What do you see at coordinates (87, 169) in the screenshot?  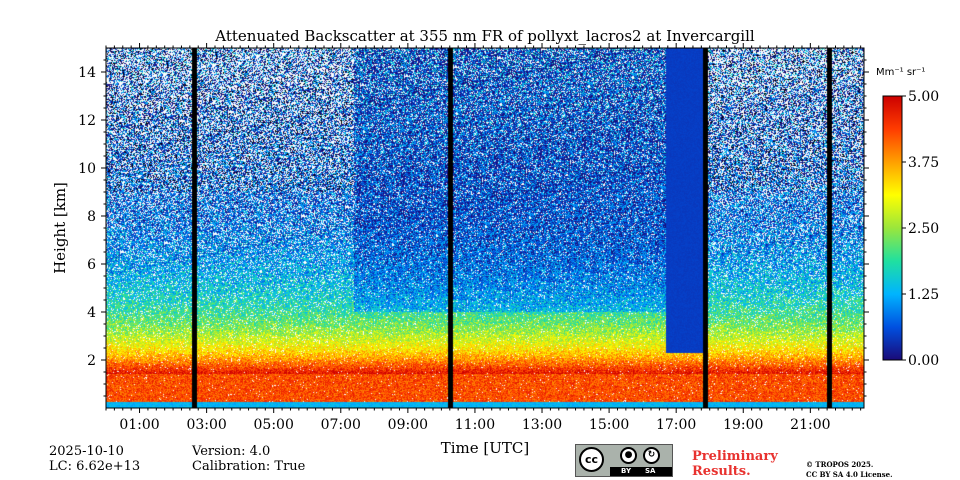 I see `y-tick-label: 10` at bounding box center [87, 169].